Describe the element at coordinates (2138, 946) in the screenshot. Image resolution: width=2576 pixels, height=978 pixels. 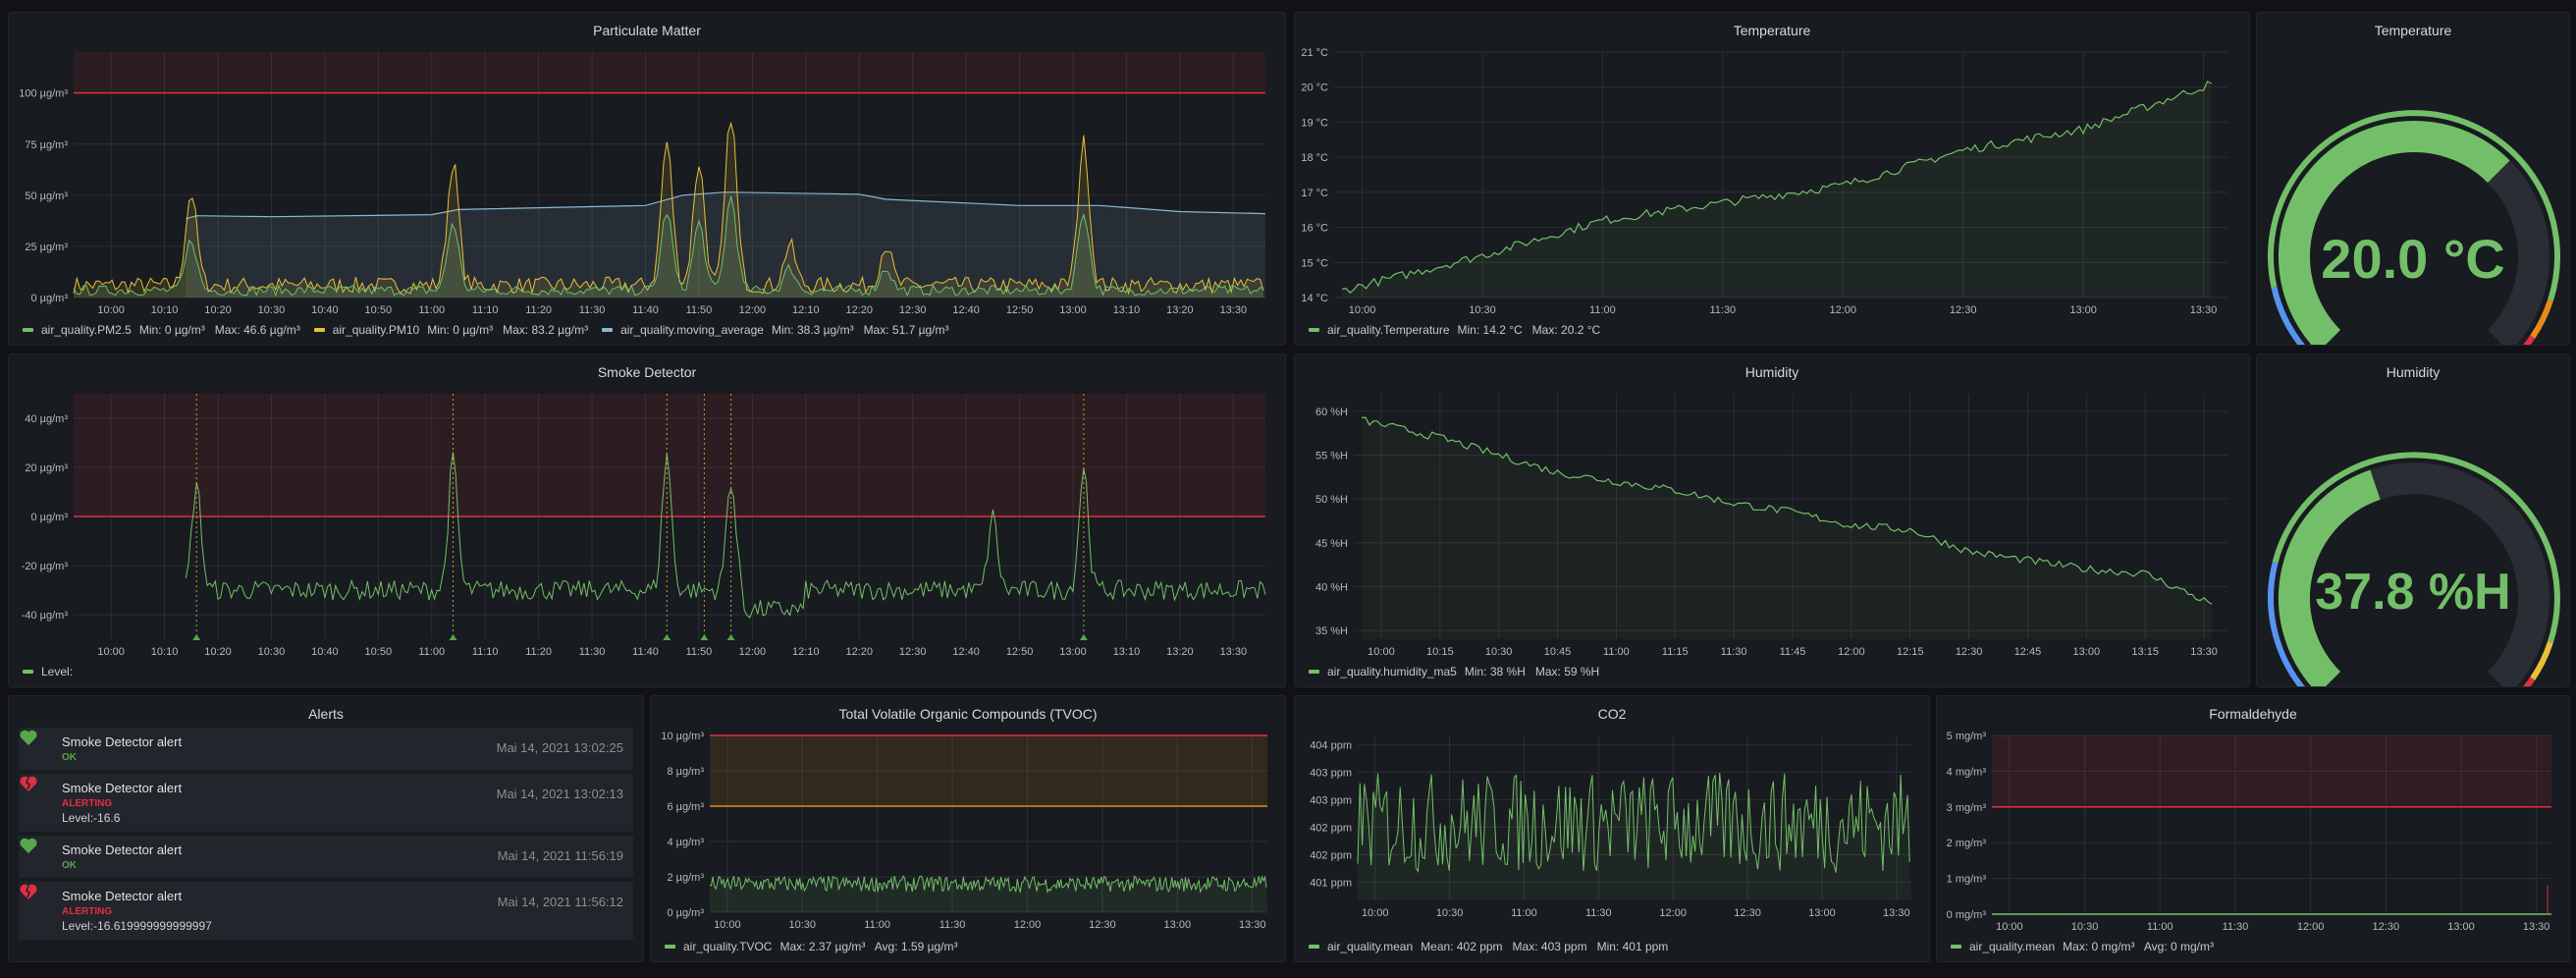
I see `legend-stats: Max: 0 mg/m³ Avg: 0 mg/m³` at that location.